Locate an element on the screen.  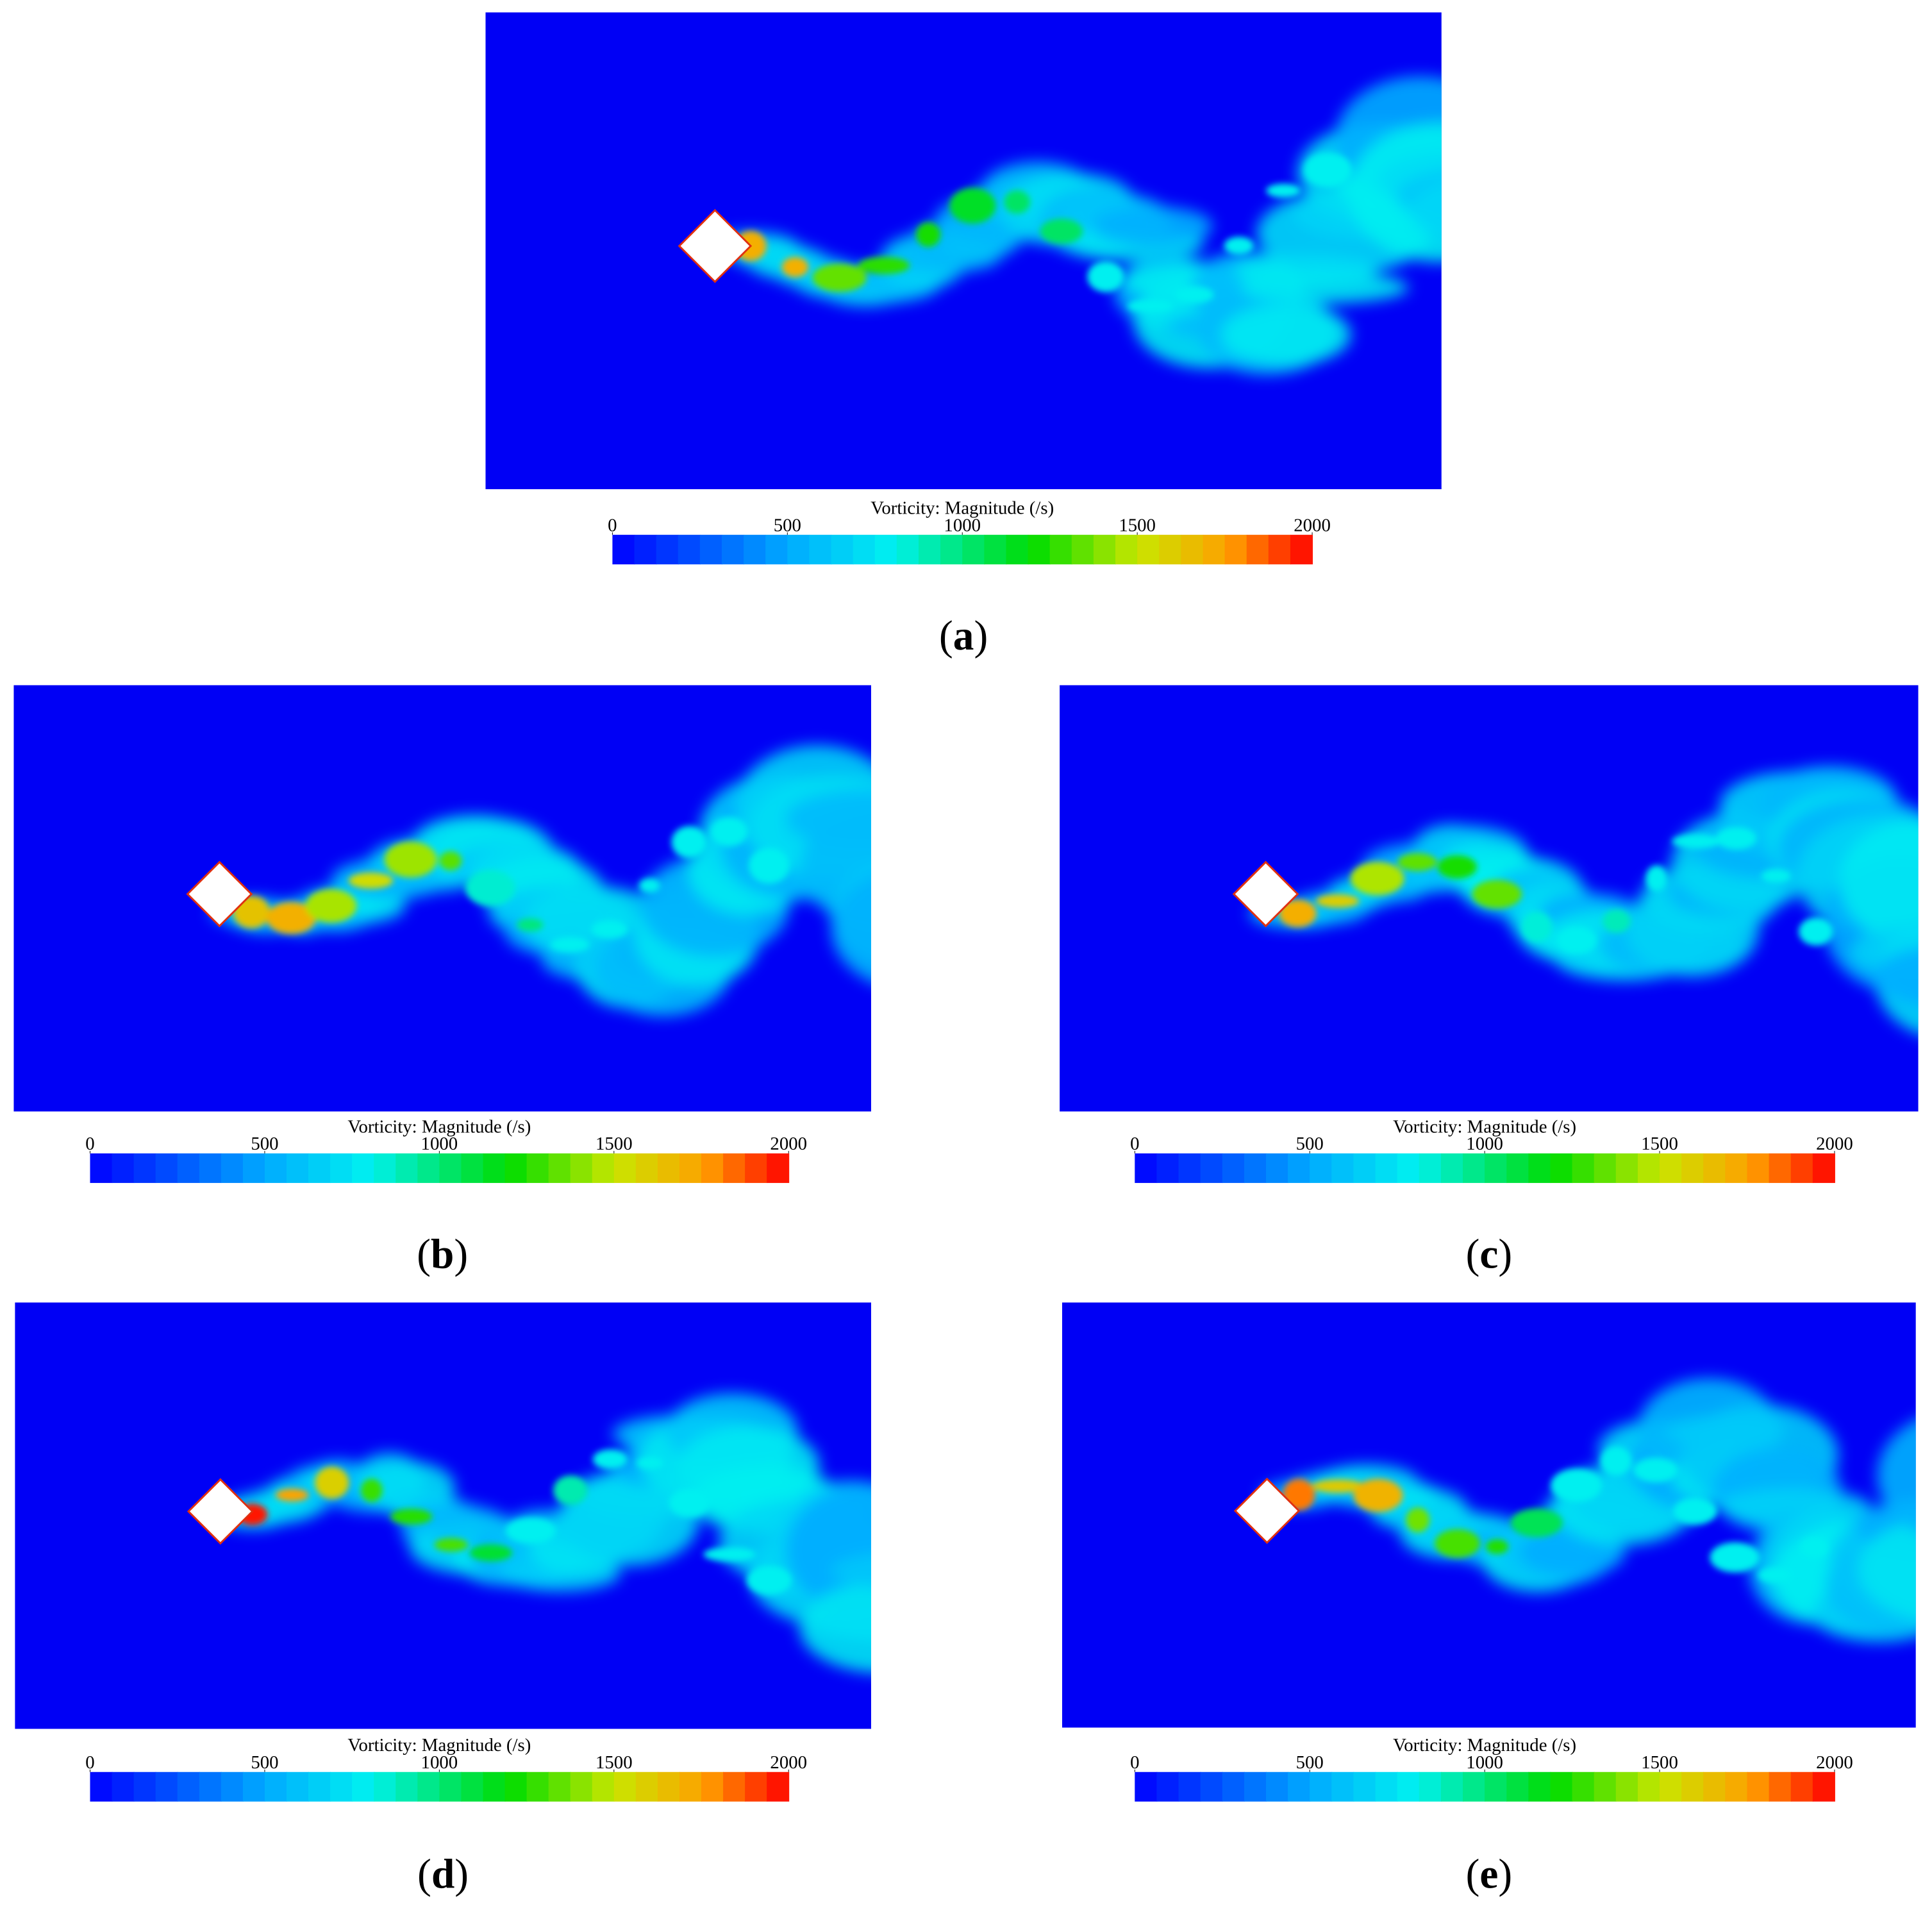
obstacle is located at coordinates (1267, 1511).